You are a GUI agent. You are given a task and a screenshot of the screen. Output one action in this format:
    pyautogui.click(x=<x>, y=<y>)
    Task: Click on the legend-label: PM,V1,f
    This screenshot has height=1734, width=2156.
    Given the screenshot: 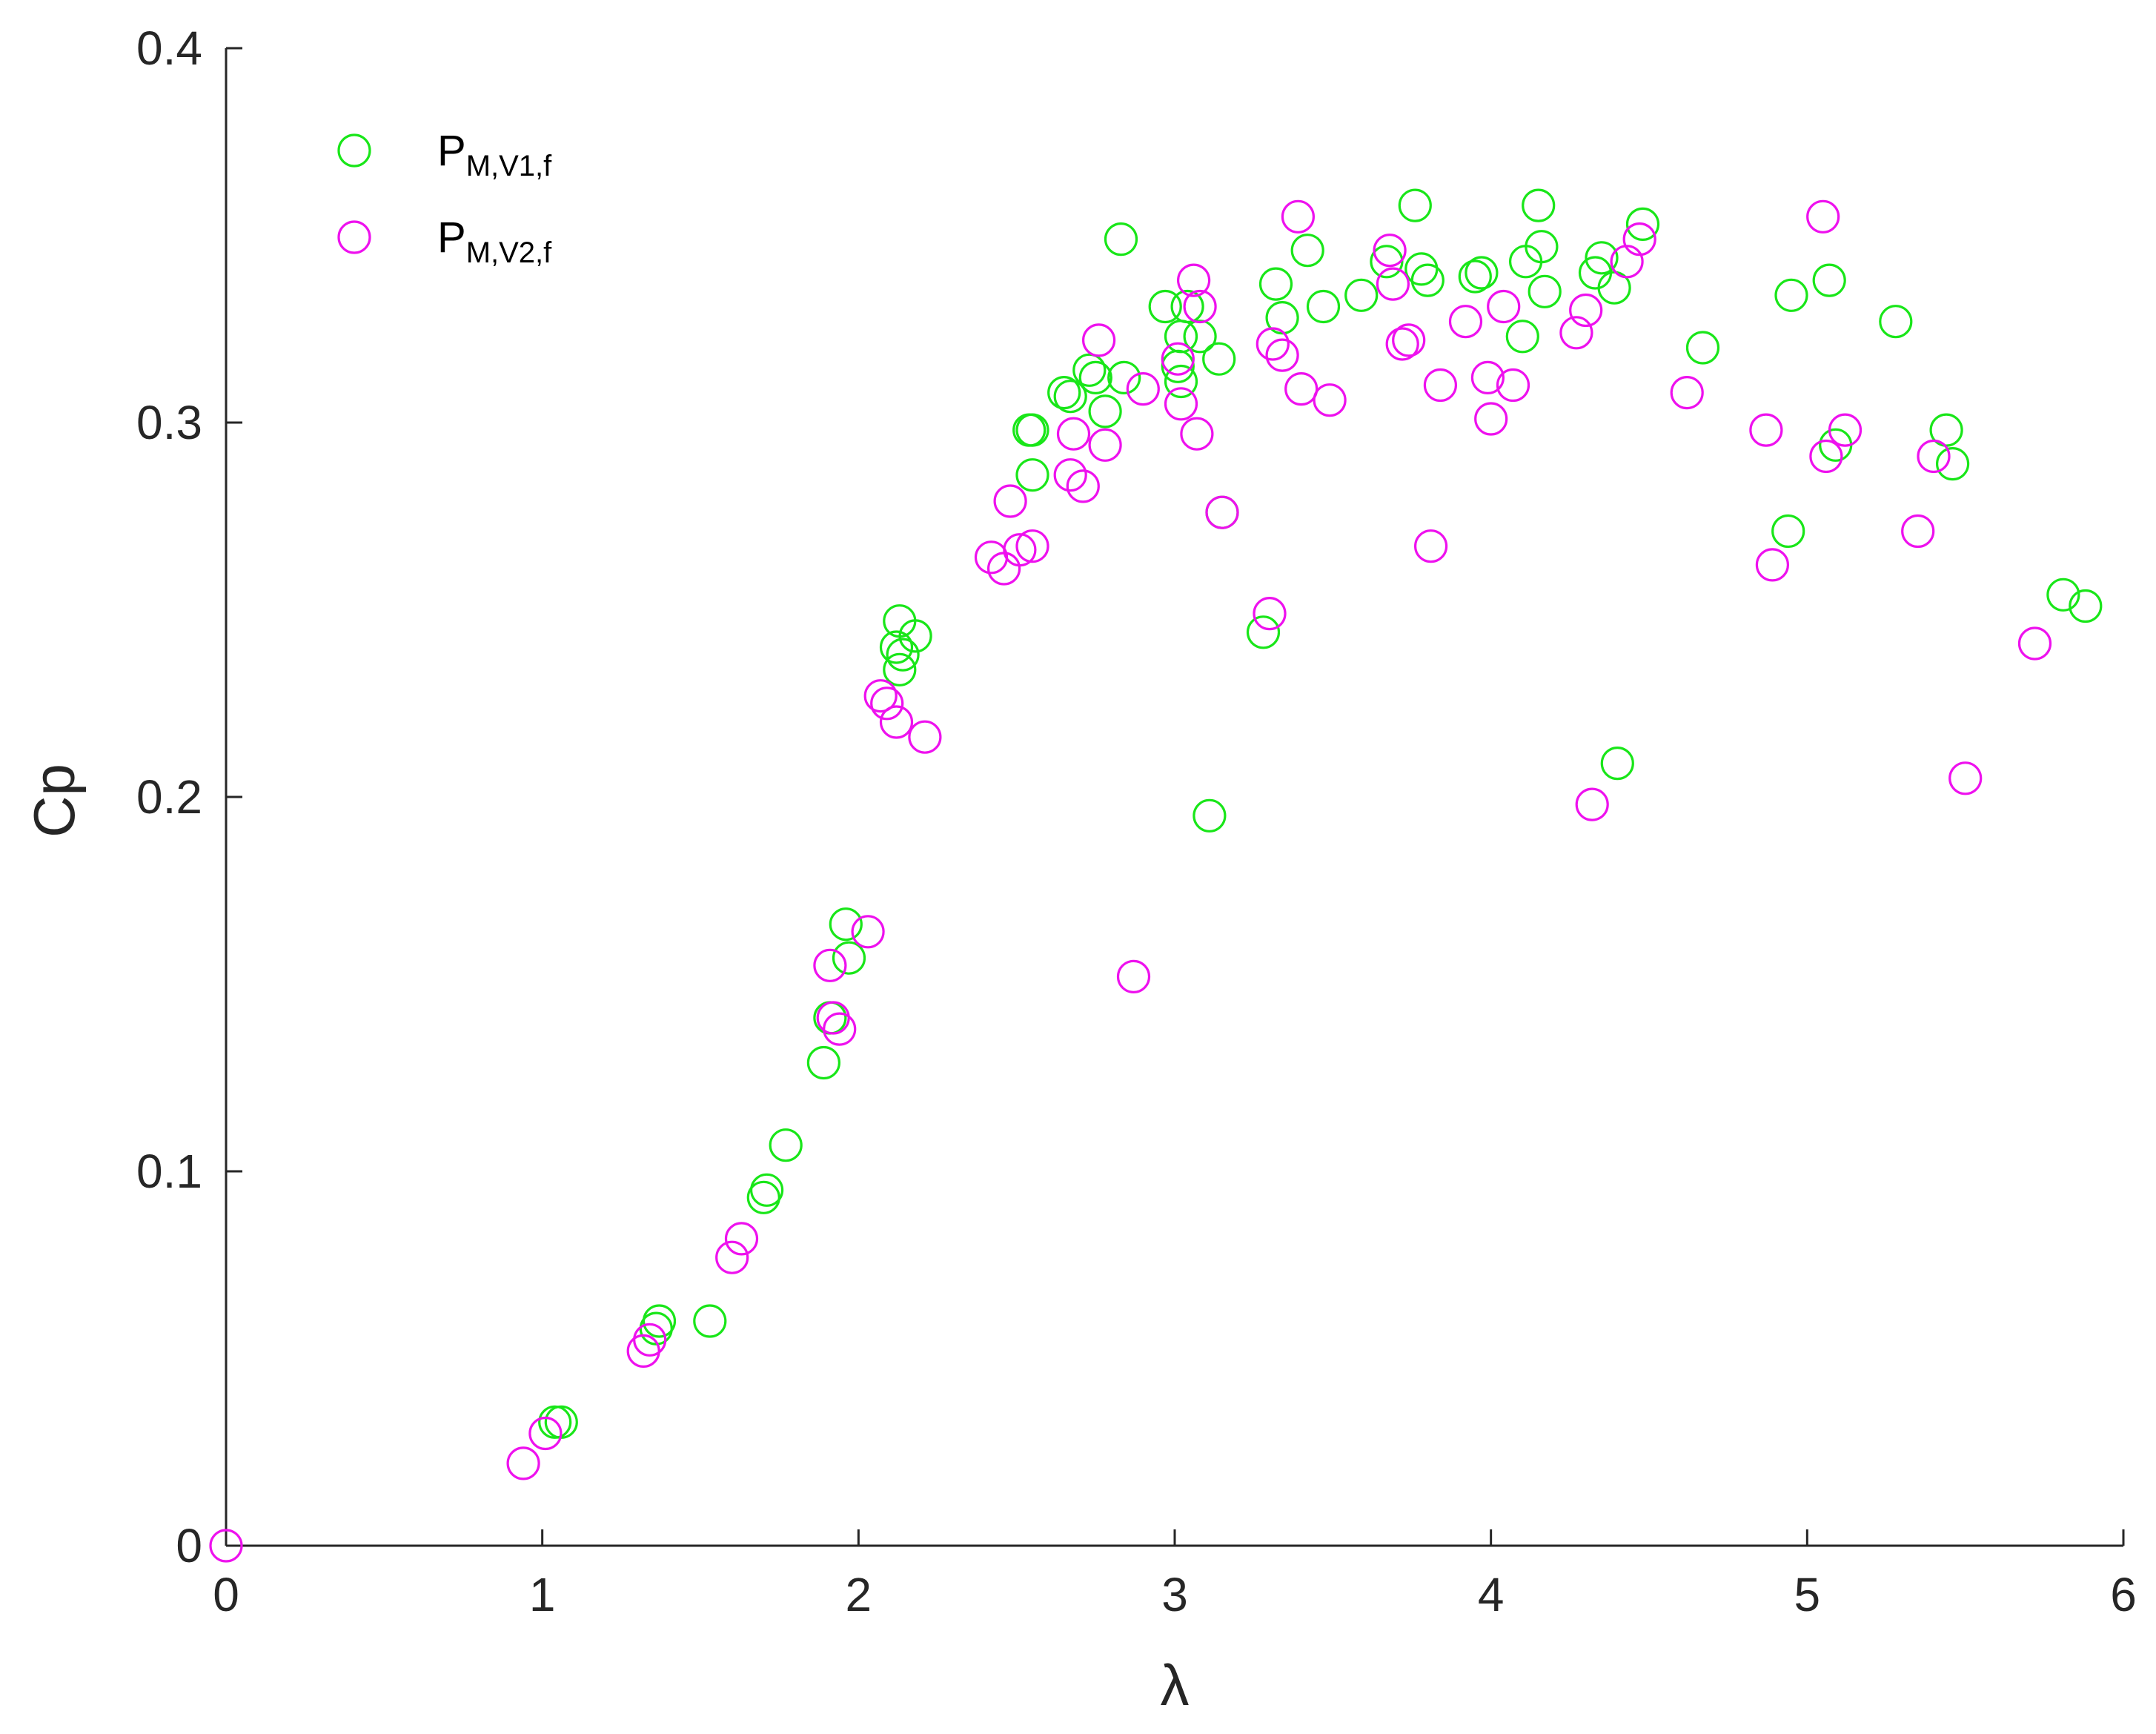 What is the action you would take?
    pyautogui.click(x=494, y=154)
    